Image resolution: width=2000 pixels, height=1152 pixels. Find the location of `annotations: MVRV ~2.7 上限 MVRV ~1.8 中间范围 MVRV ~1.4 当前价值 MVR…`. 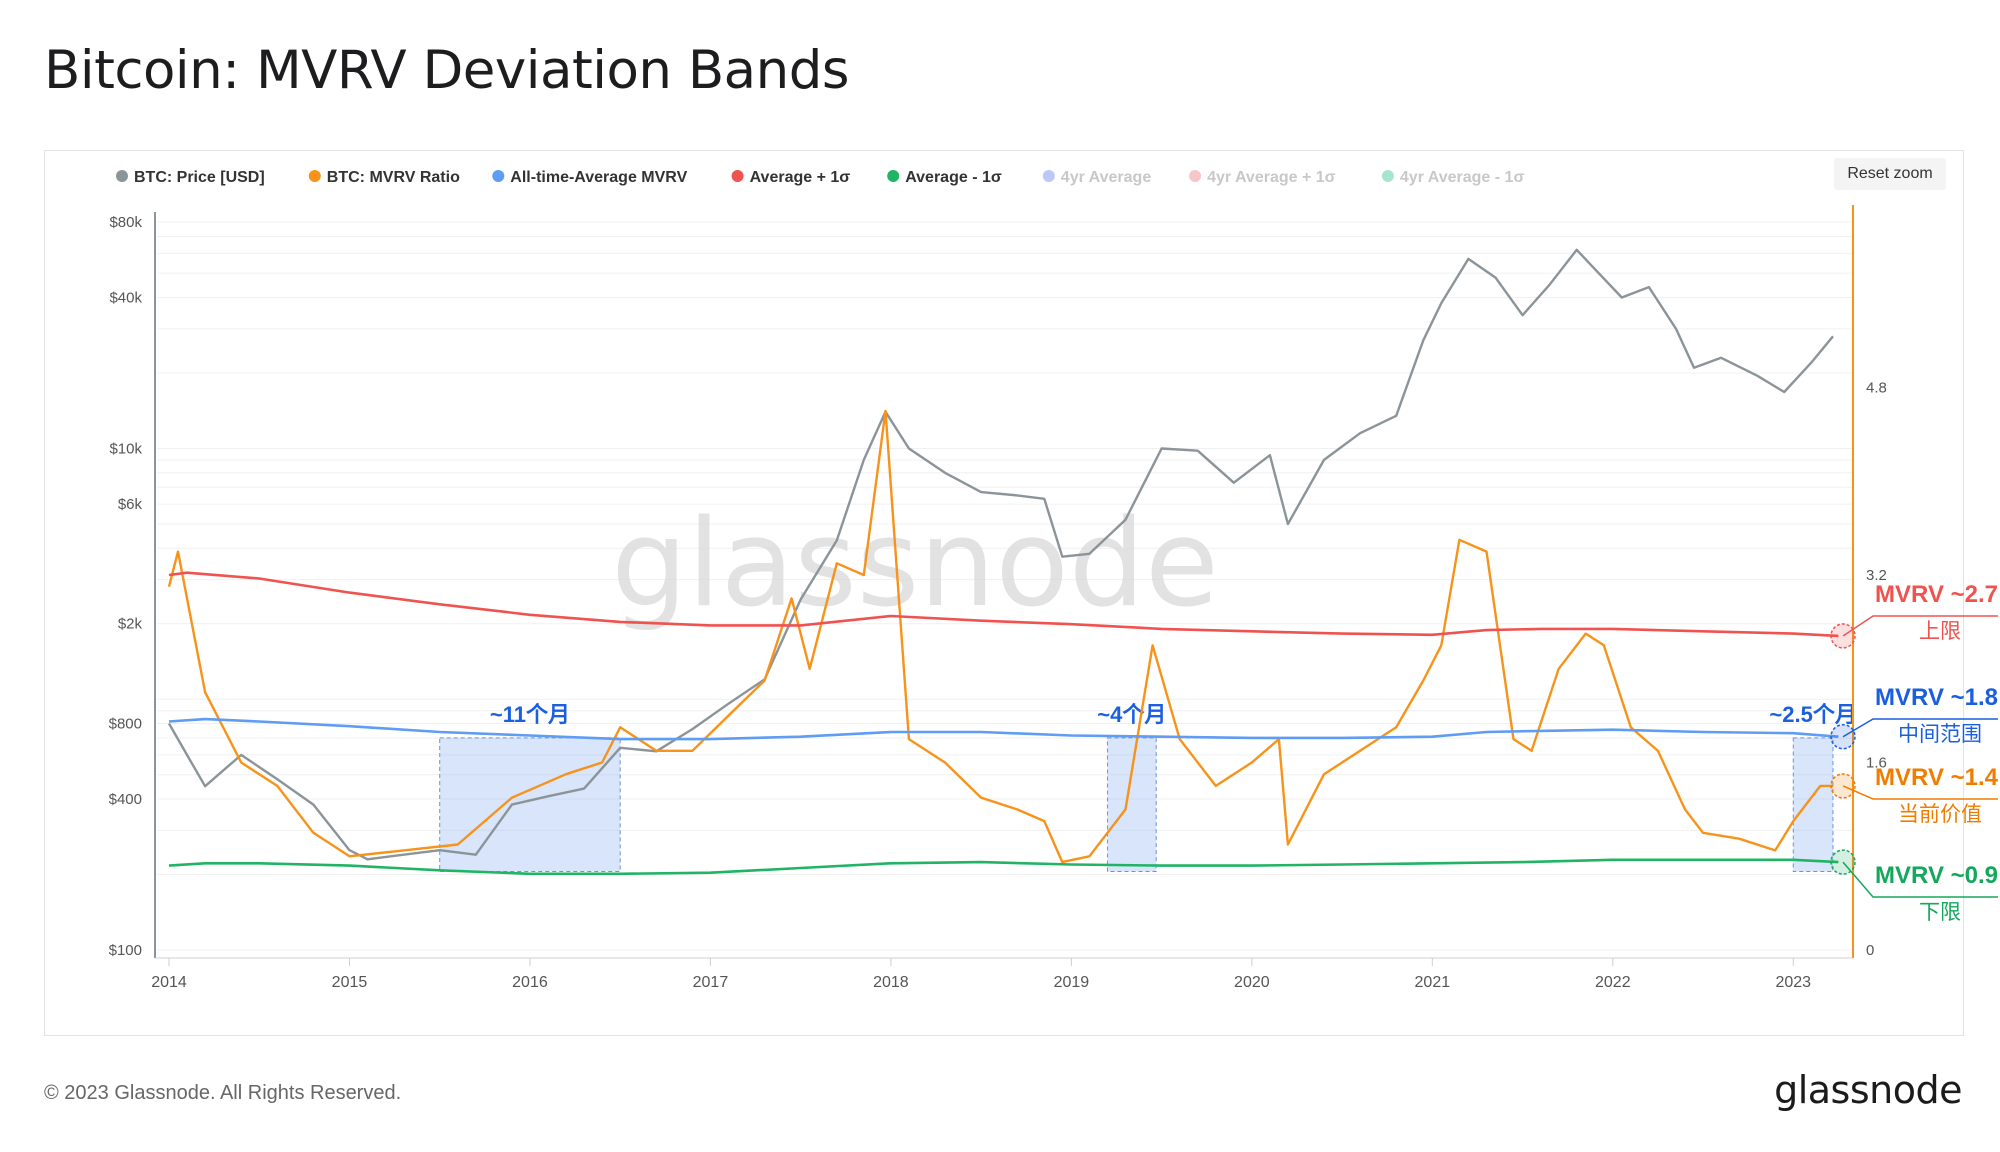

annotations: MVRV ~2.7 上限 MVRV ~1.8 中间范围 MVRV ~1.4 当前价值 MVR… is located at coordinates (1914, 752).